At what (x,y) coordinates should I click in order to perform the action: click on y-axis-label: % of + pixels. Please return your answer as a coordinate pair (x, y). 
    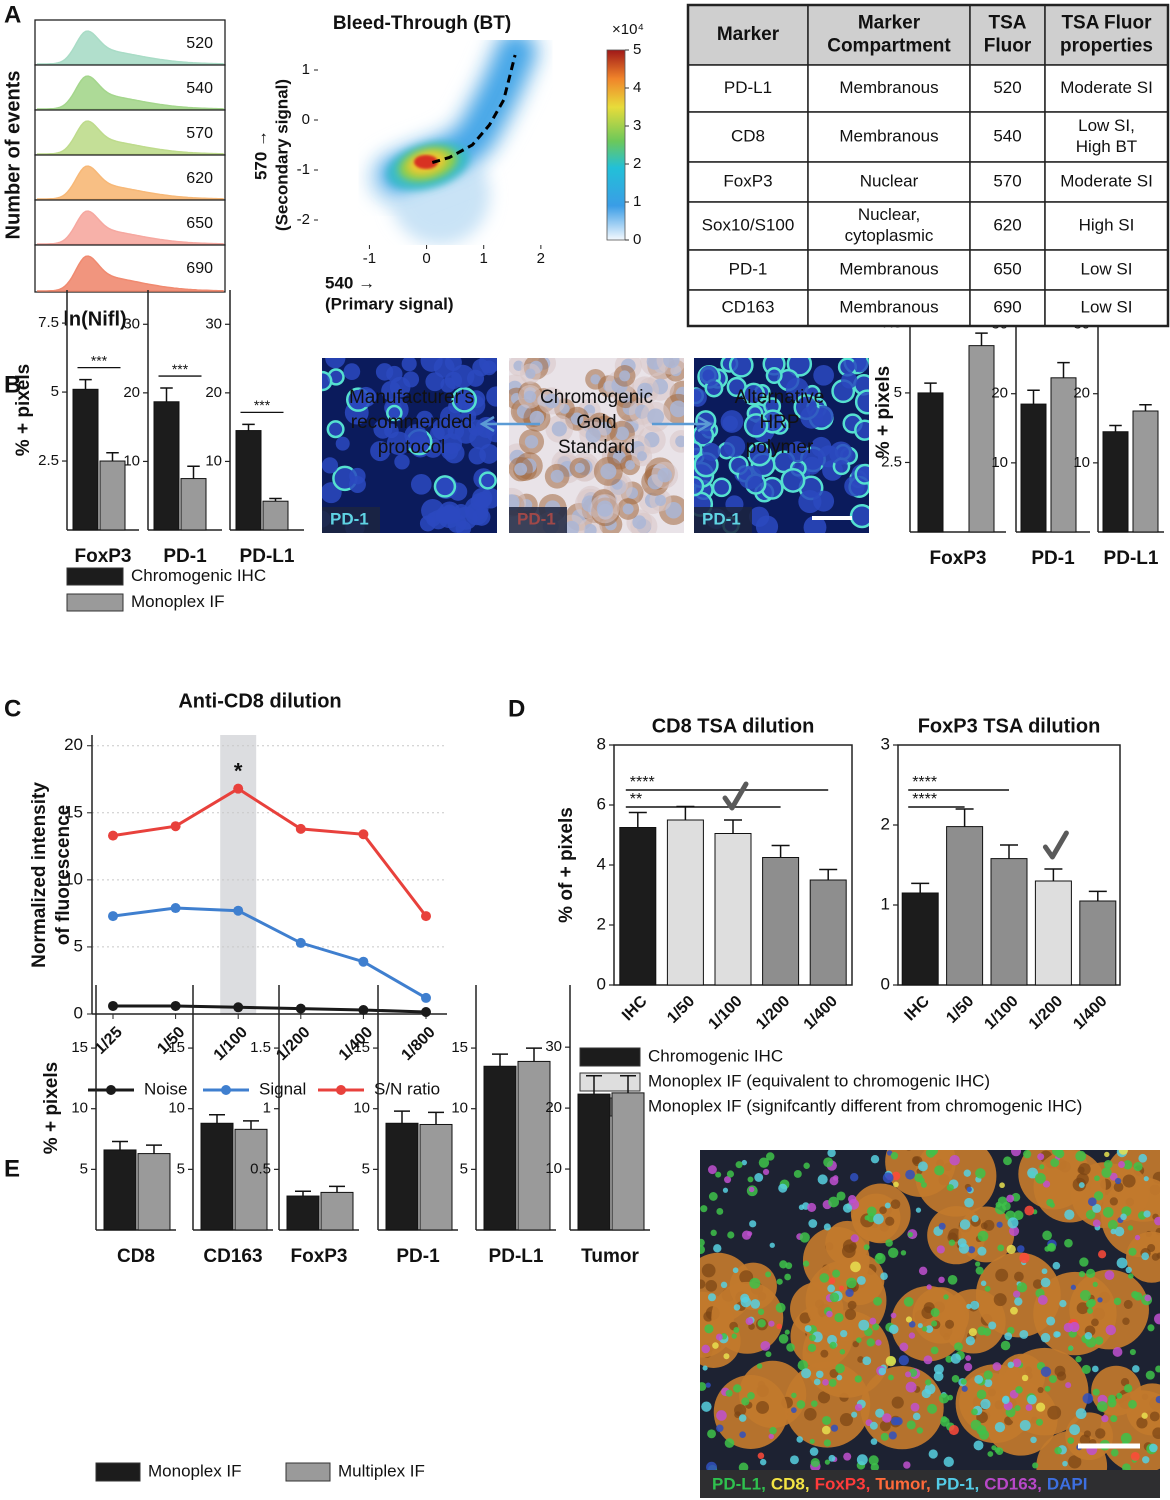
    Looking at the image, I should click on (566, 865).